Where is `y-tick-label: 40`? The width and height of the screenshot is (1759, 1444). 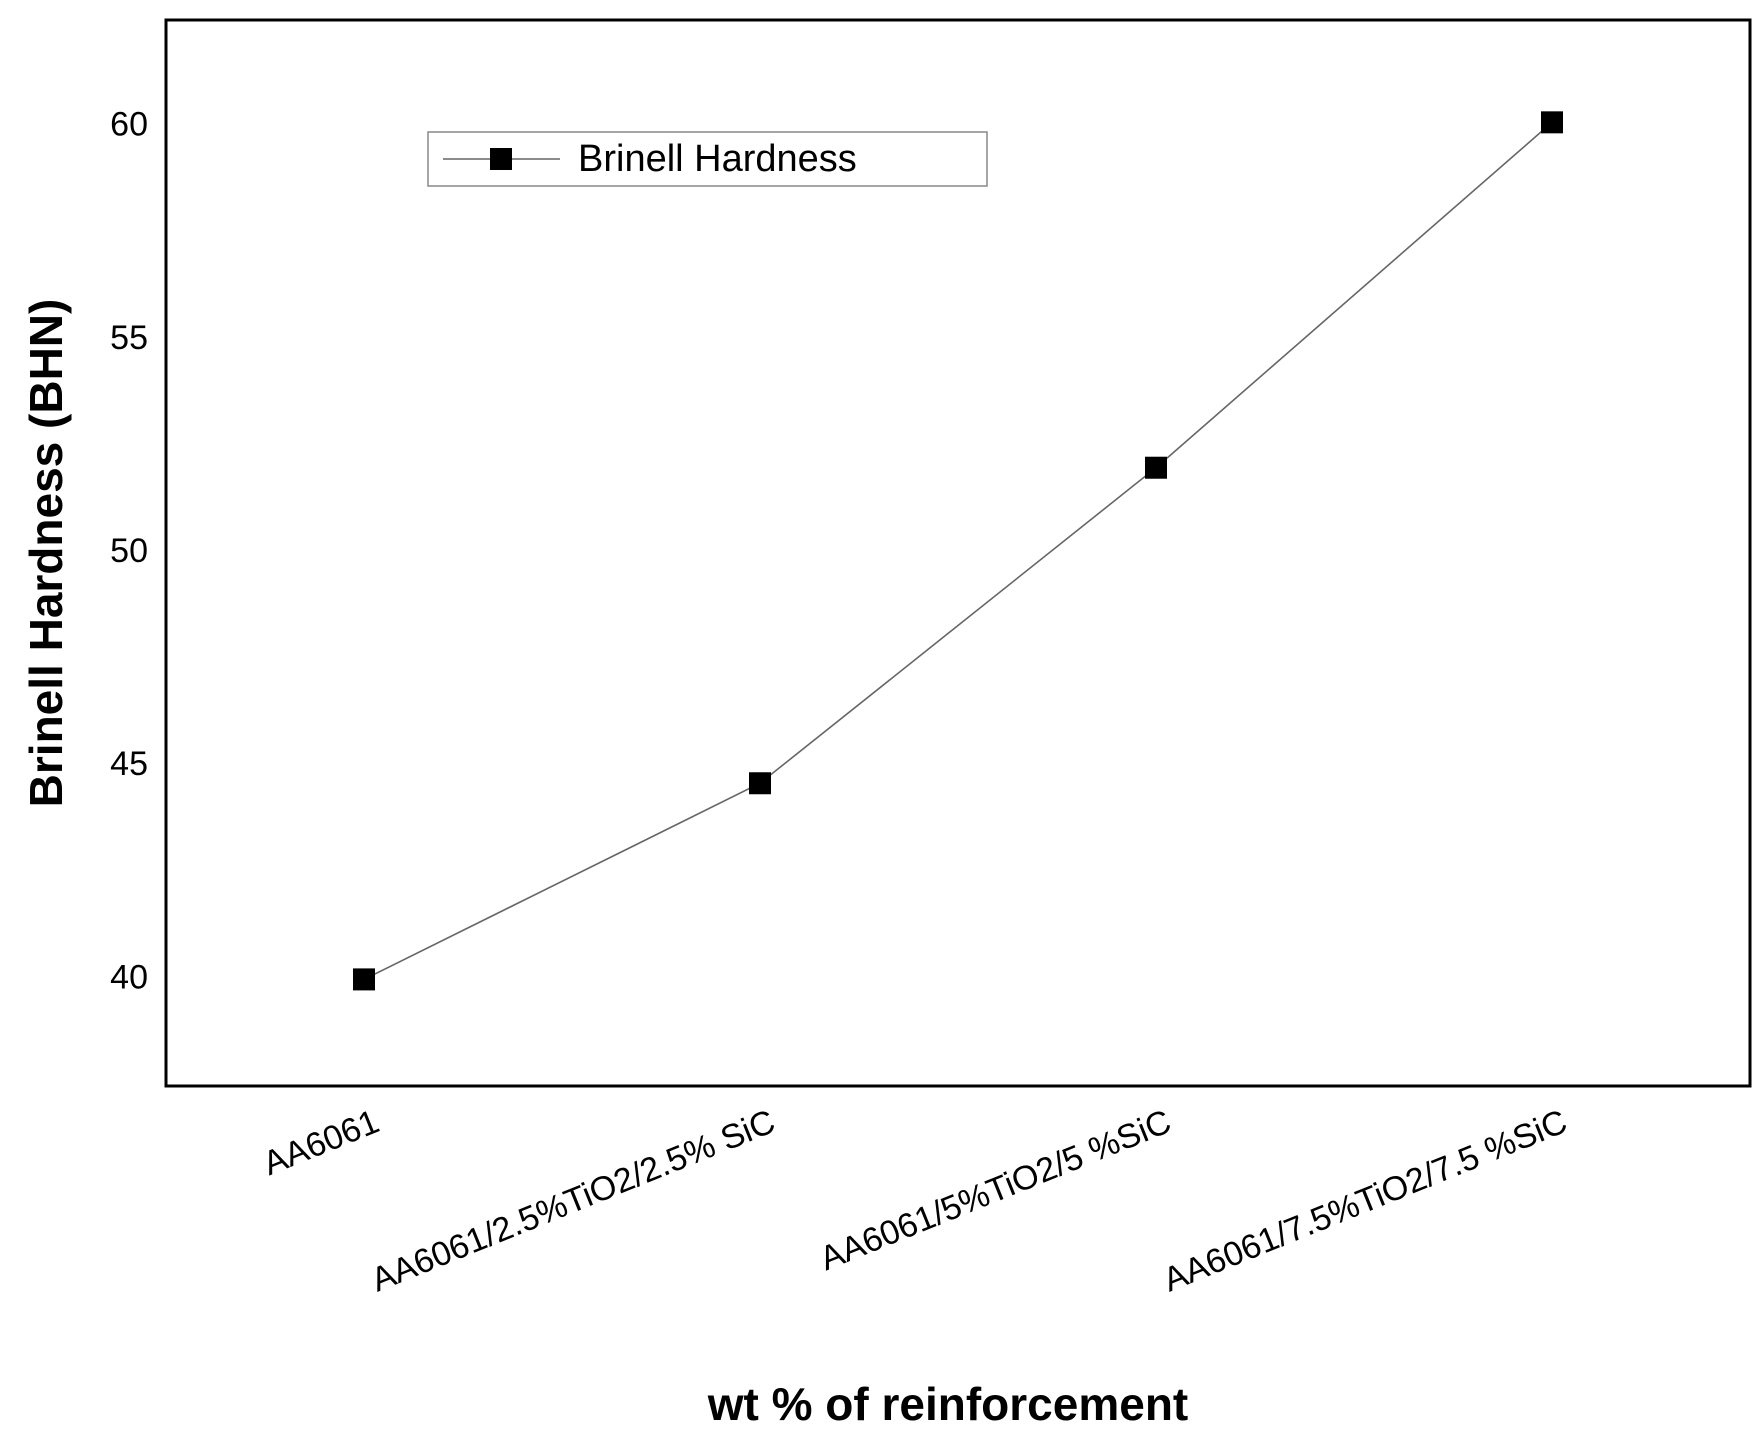
y-tick-label: 40 is located at coordinates (129, 977).